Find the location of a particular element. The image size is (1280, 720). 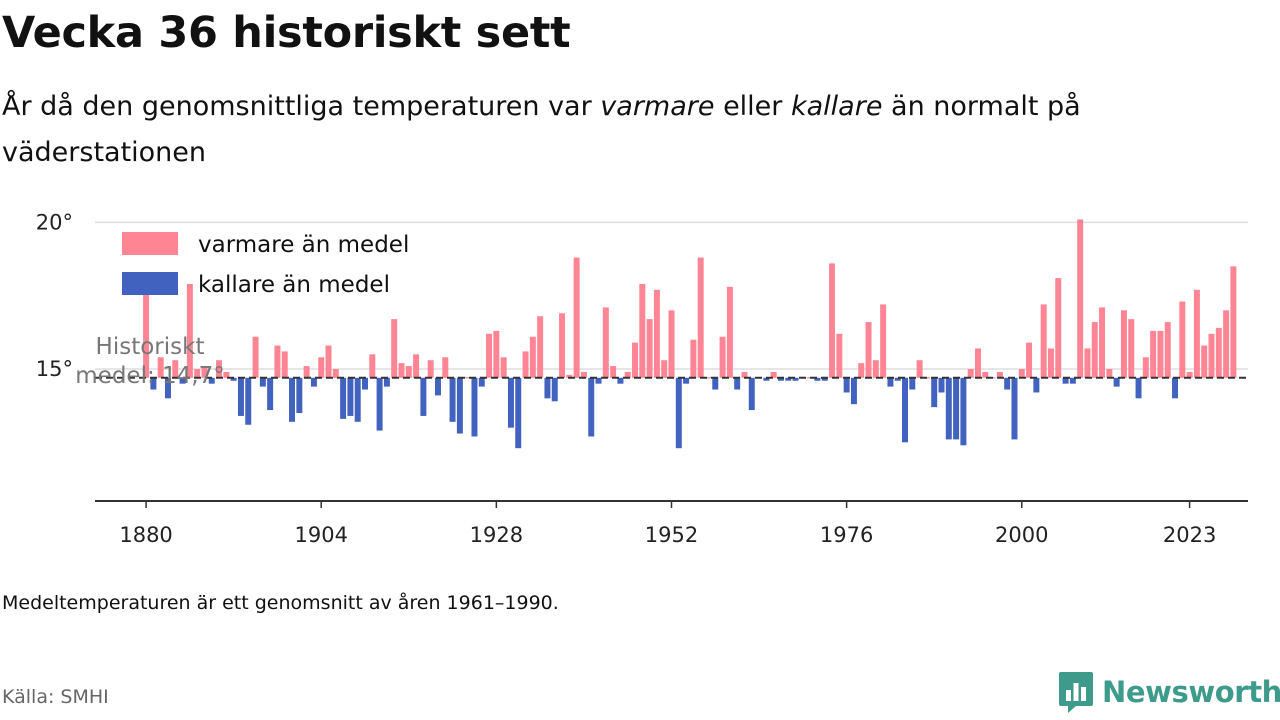

bar-1940 is located at coordinates (583, 374).